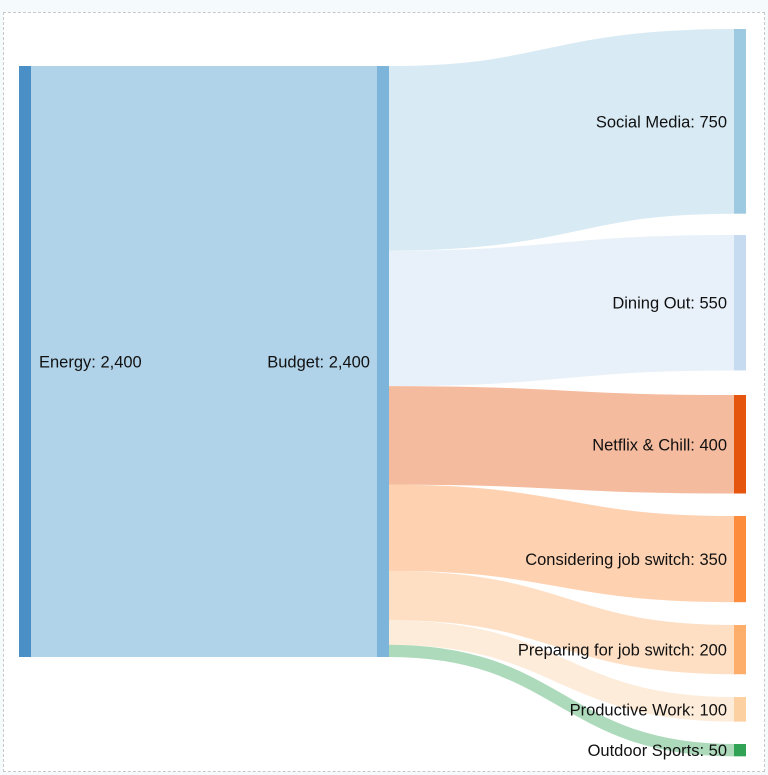  What do you see at coordinates (659, 445) in the screenshot?
I see `node-label-netflix: Netflix & Chill: 400` at bounding box center [659, 445].